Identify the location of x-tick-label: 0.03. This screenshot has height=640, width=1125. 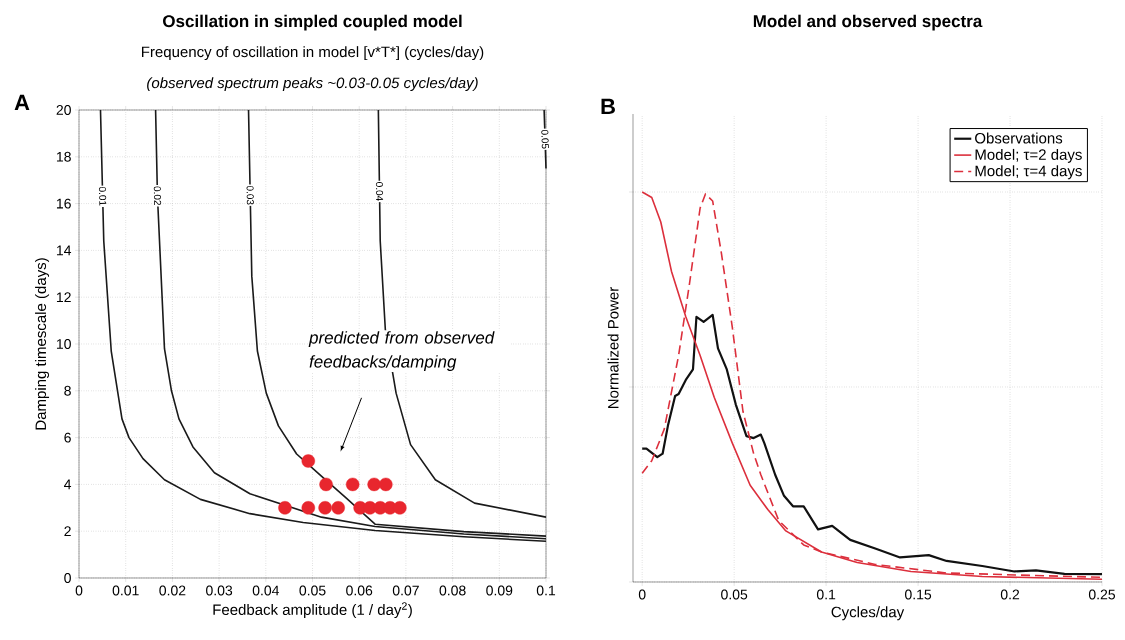
(219, 590).